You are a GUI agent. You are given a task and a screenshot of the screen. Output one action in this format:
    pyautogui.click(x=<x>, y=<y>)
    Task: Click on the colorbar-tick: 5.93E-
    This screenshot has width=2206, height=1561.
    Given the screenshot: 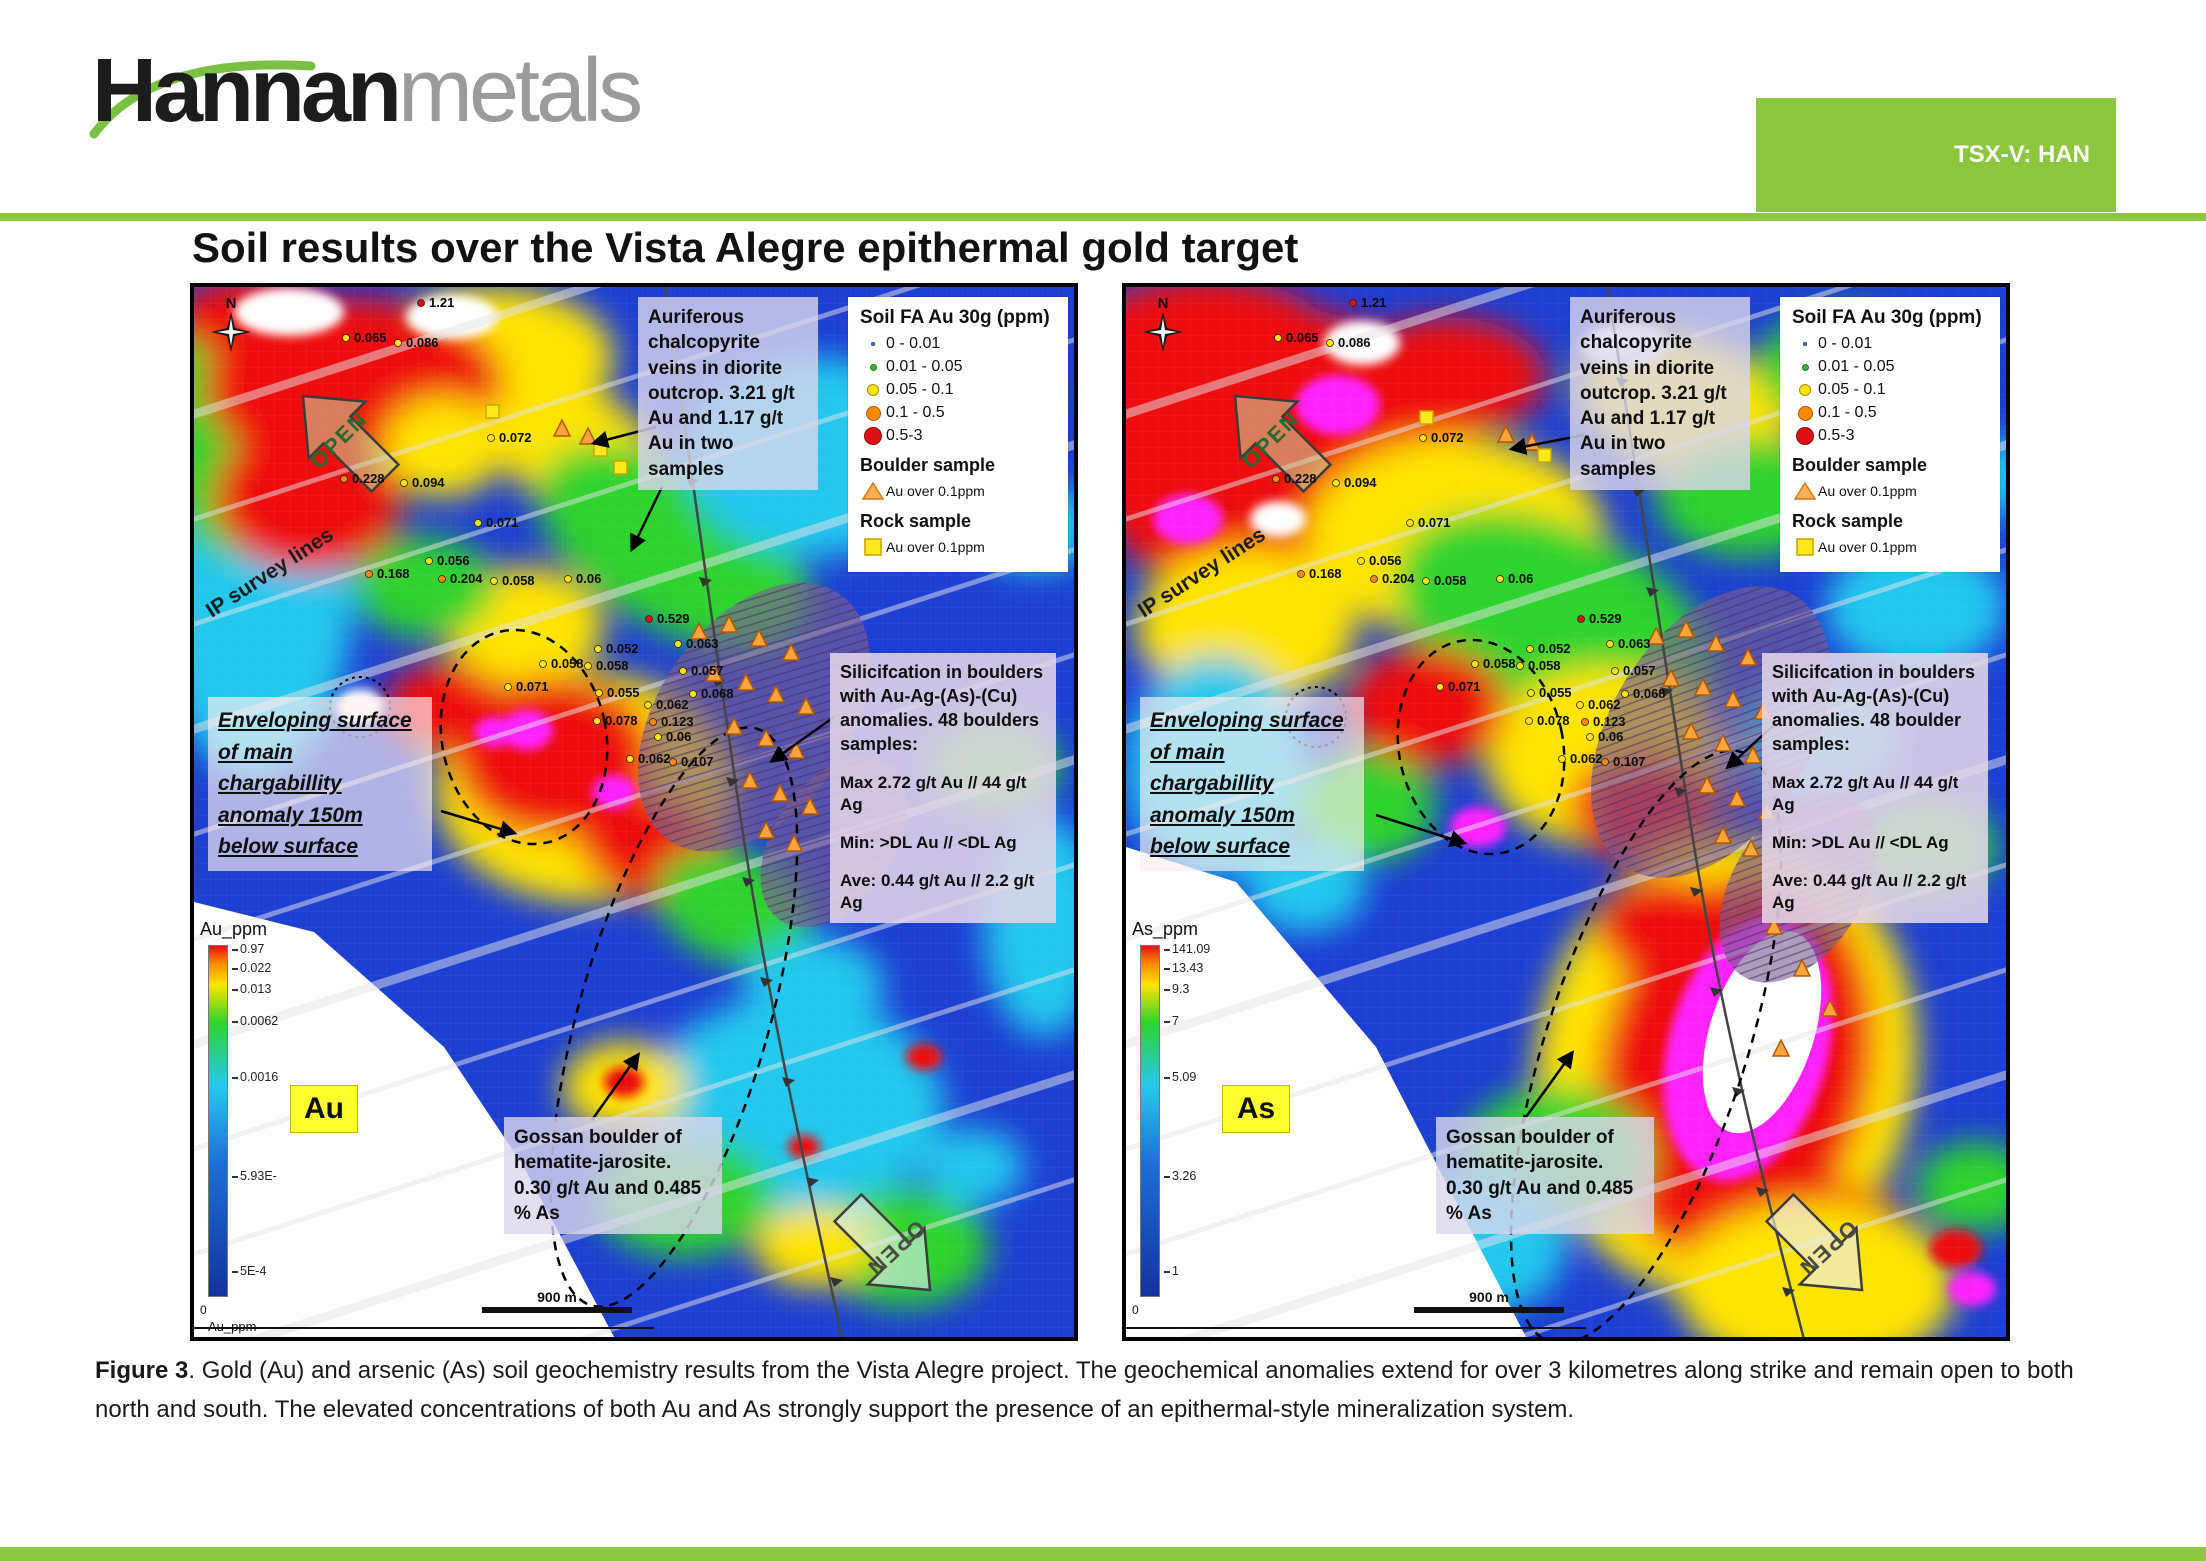 What is the action you would take?
    pyautogui.click(x=254, y=1176)
    